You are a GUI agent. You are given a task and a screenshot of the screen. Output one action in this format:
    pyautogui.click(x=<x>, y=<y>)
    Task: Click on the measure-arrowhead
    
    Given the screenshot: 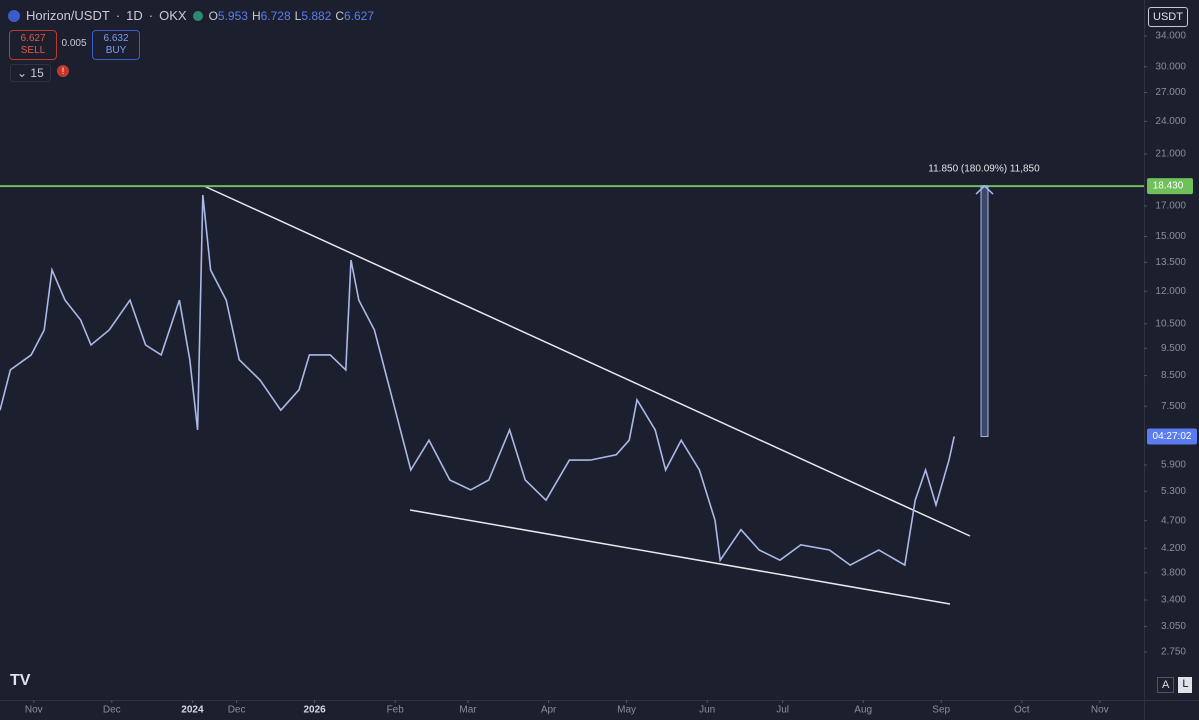 What is the action you would take?
    pyautogui.click(x=984, y=190)
    